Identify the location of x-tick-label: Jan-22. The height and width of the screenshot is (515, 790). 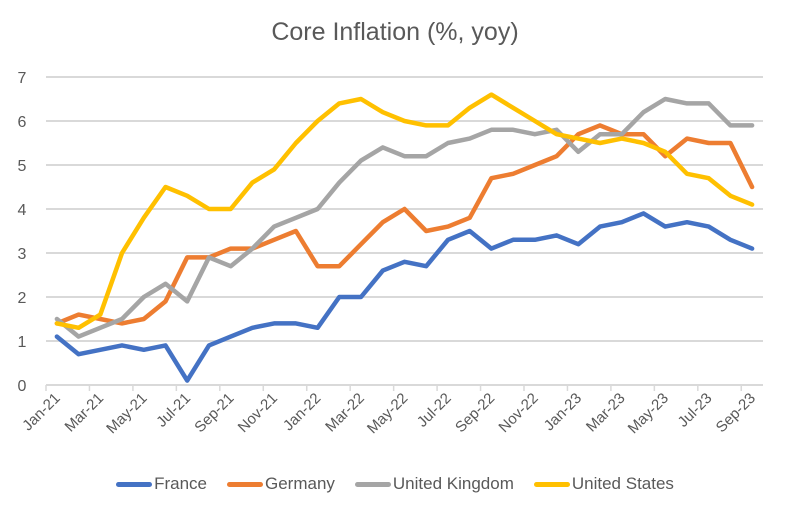
(302, 412).